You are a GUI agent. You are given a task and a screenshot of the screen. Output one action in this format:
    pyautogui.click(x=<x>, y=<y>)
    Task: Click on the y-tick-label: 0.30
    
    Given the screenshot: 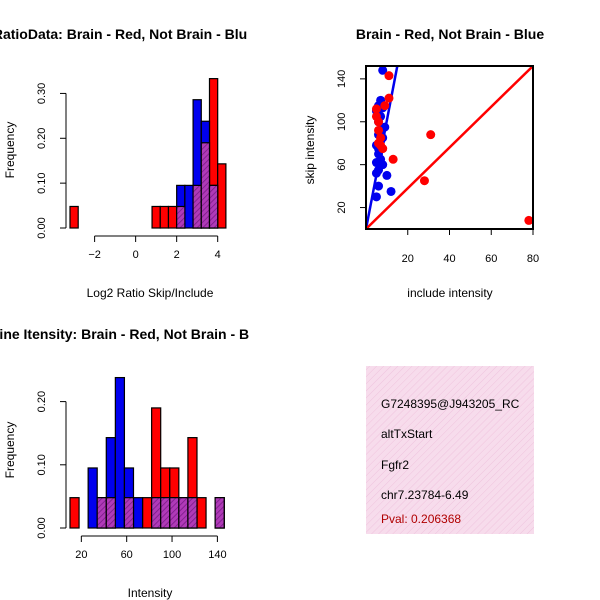 What is the action you would take?
    pyautogui.click(x=42, y=93)
    